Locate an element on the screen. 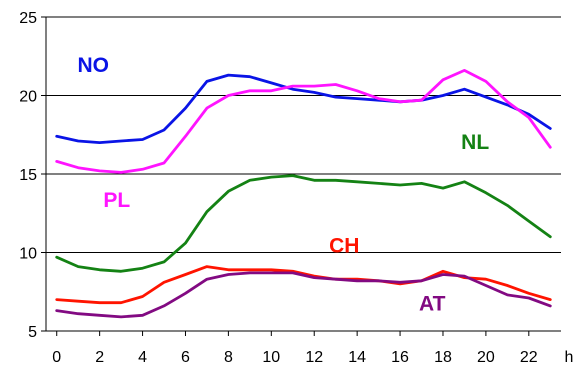 The image size is (577, 371). y-tick-label: 25 is located at coordinates (28, 18).